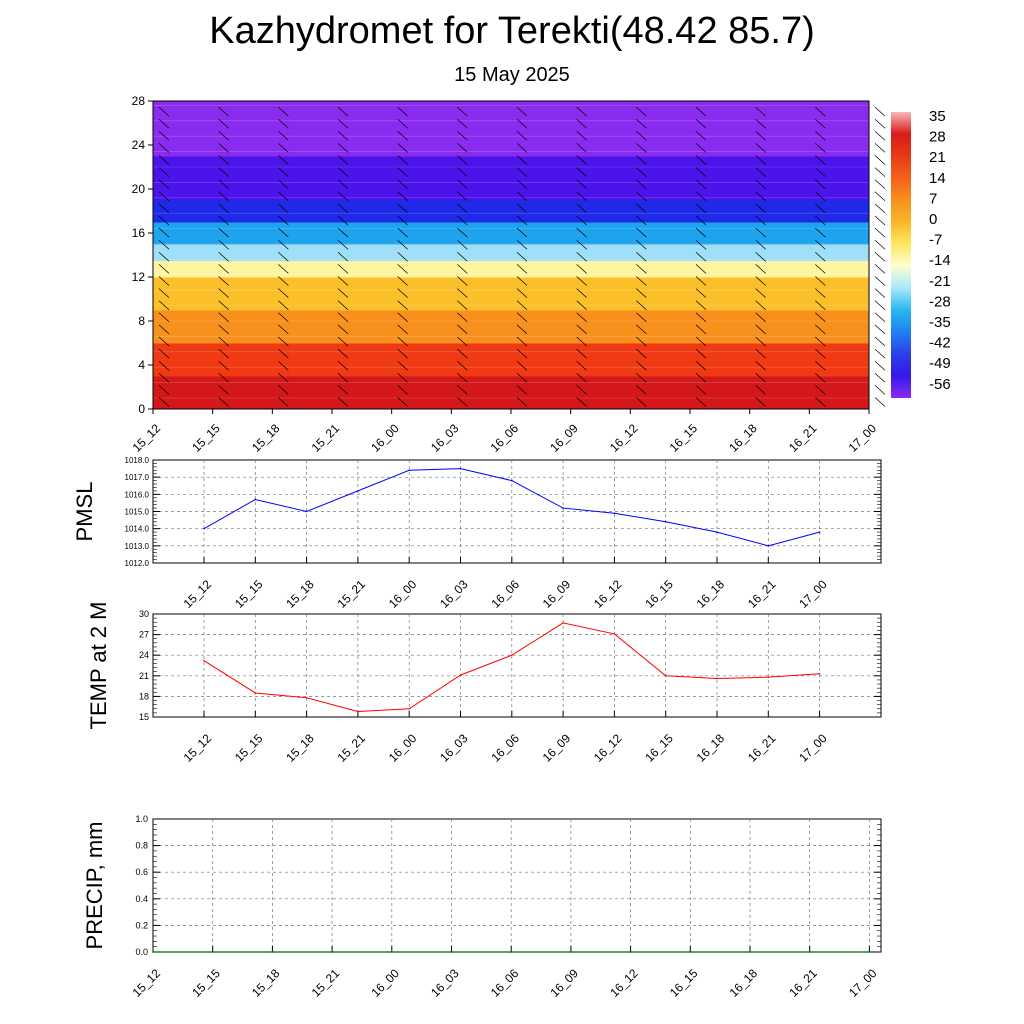 The height and width of the screenshot is (1024, 1024). Describe the element at coordinates (813, 594) in the screenshot. I see `x-tick-label: 17_00` at that location.